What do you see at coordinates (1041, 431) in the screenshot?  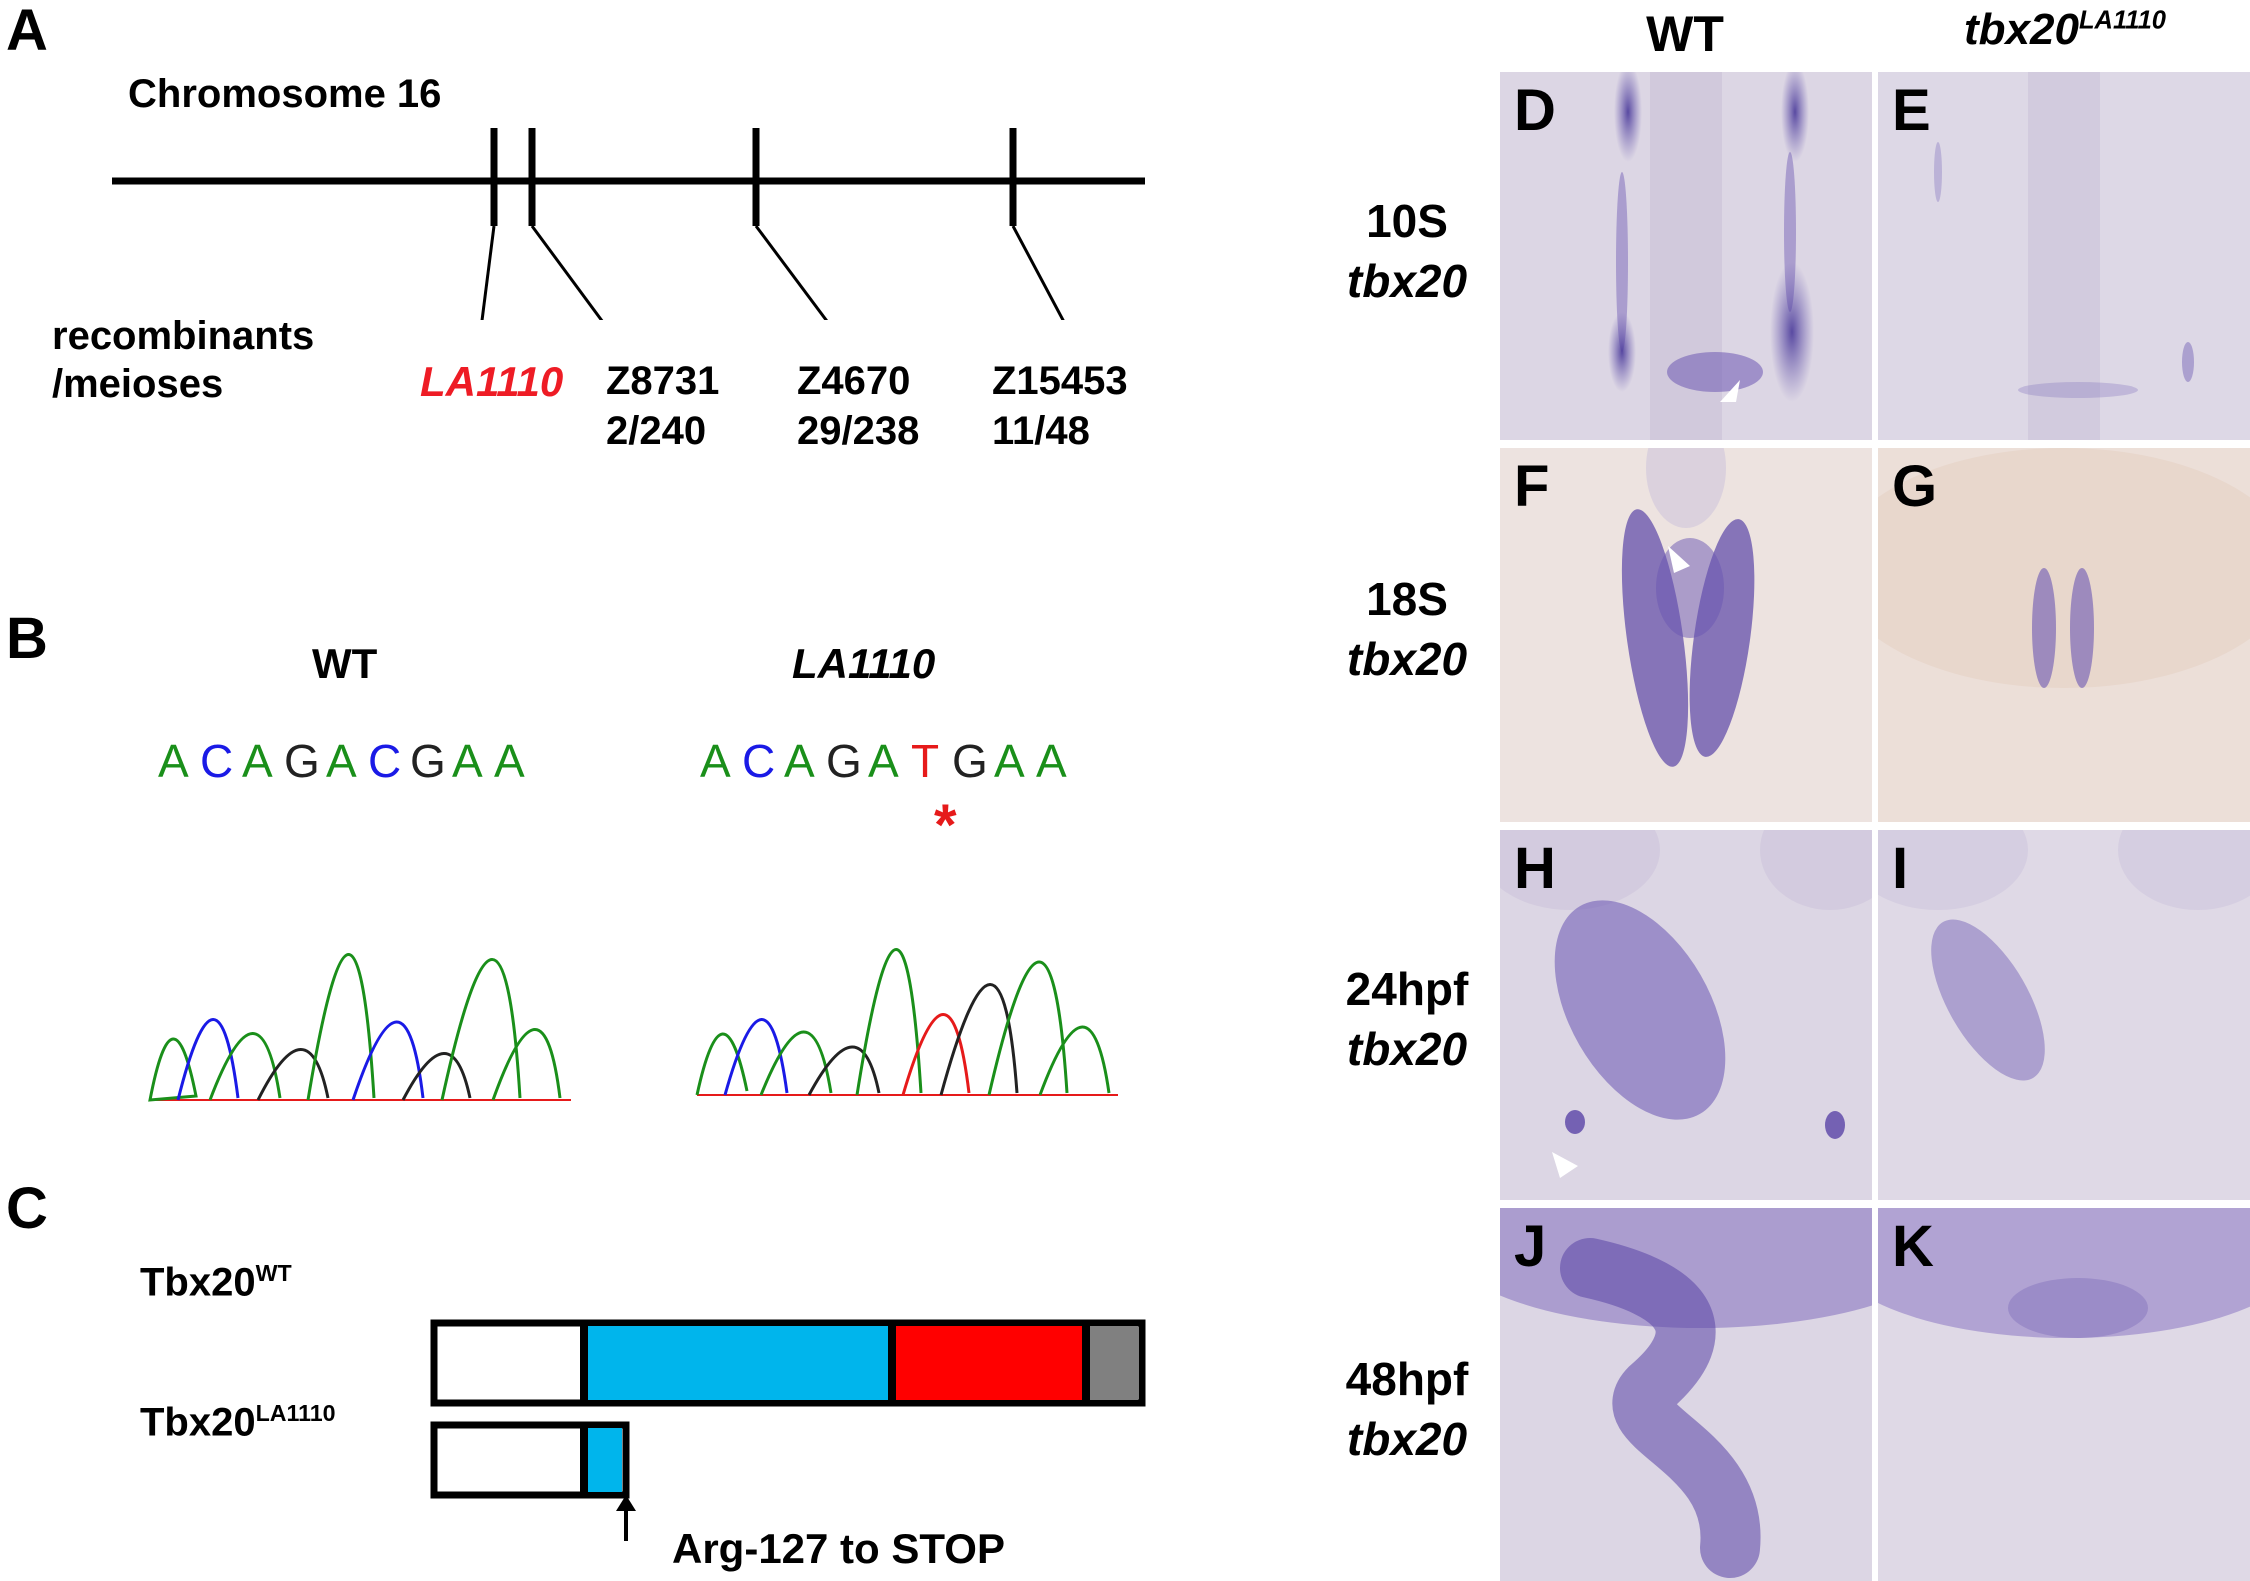 I see `marker-ratio: 11/48` at bounding box center [1041, 431].